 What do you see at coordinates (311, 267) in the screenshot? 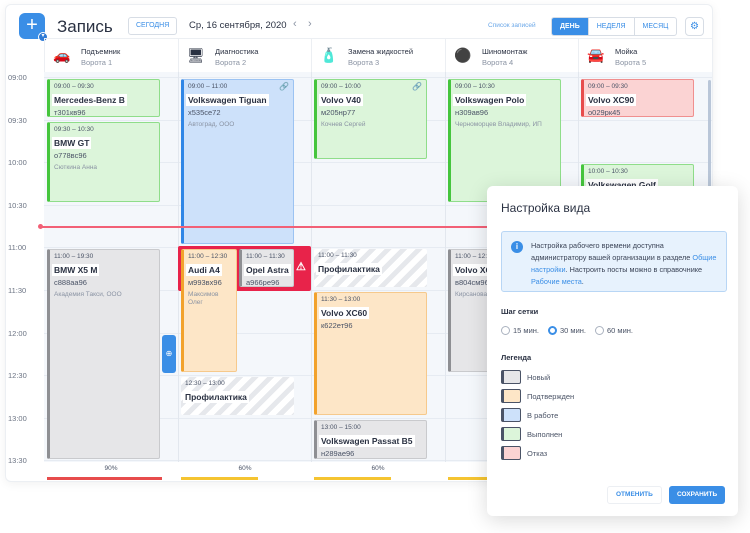
I see `column-divider` at bounding box center [311, 267].